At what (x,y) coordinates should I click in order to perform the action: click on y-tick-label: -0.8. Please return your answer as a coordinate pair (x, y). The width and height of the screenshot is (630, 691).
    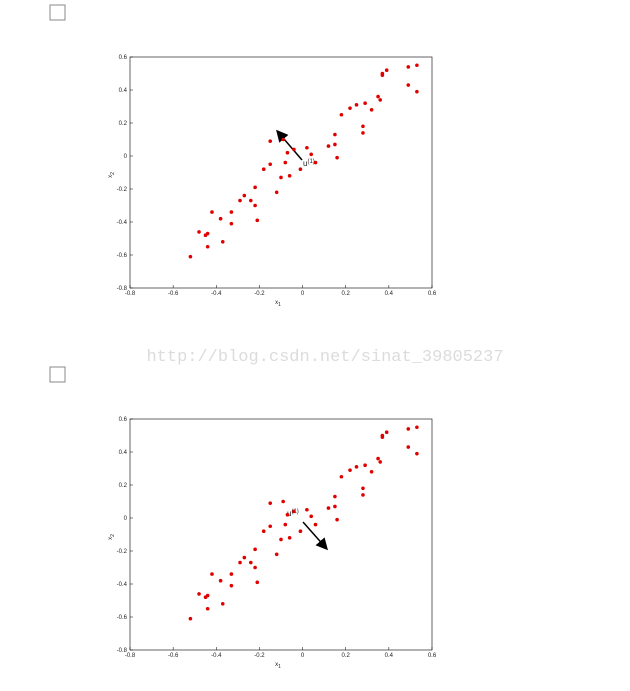
    Looking at the image, I should click on (122, 289).